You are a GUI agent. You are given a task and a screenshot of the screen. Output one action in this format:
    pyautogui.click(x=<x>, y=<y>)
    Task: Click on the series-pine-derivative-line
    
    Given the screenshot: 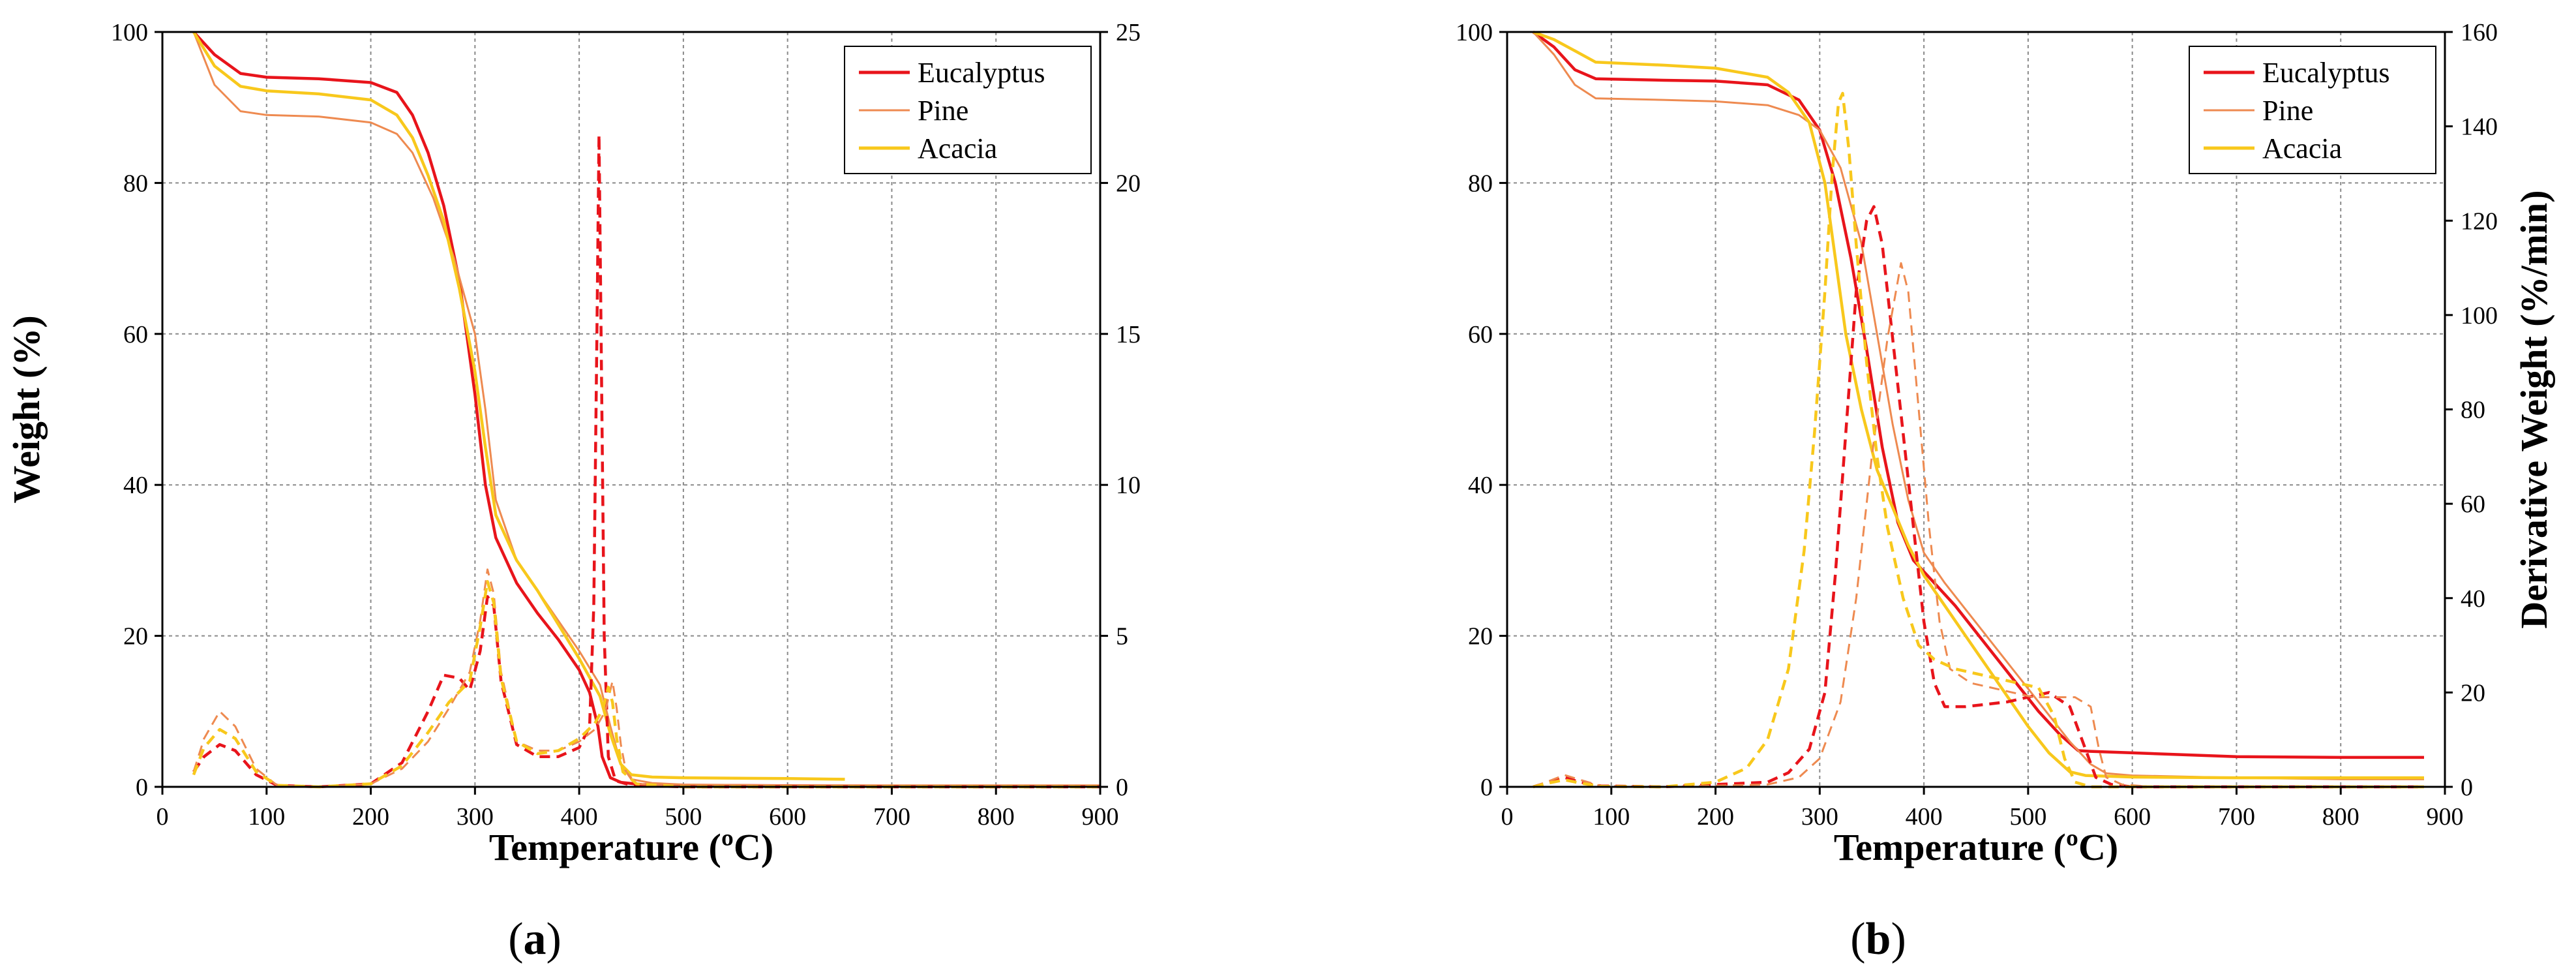 What is the action you would take?
    pyautogui.click(x=646, y=678)
    